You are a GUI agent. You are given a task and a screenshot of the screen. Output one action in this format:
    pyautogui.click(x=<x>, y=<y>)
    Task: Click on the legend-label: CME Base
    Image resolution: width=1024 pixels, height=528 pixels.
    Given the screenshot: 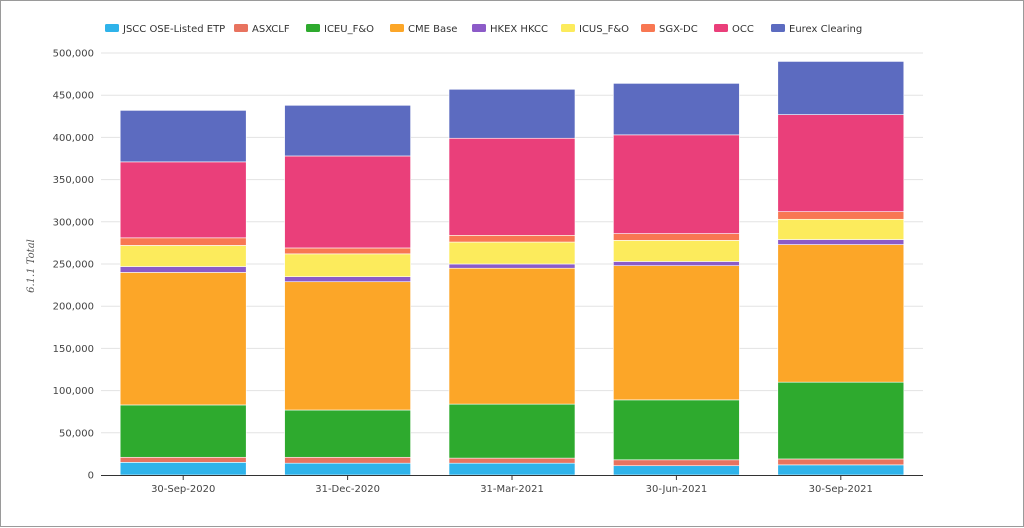 What is the action you would take?
    pyautogui.click(x=432, y=29)
    